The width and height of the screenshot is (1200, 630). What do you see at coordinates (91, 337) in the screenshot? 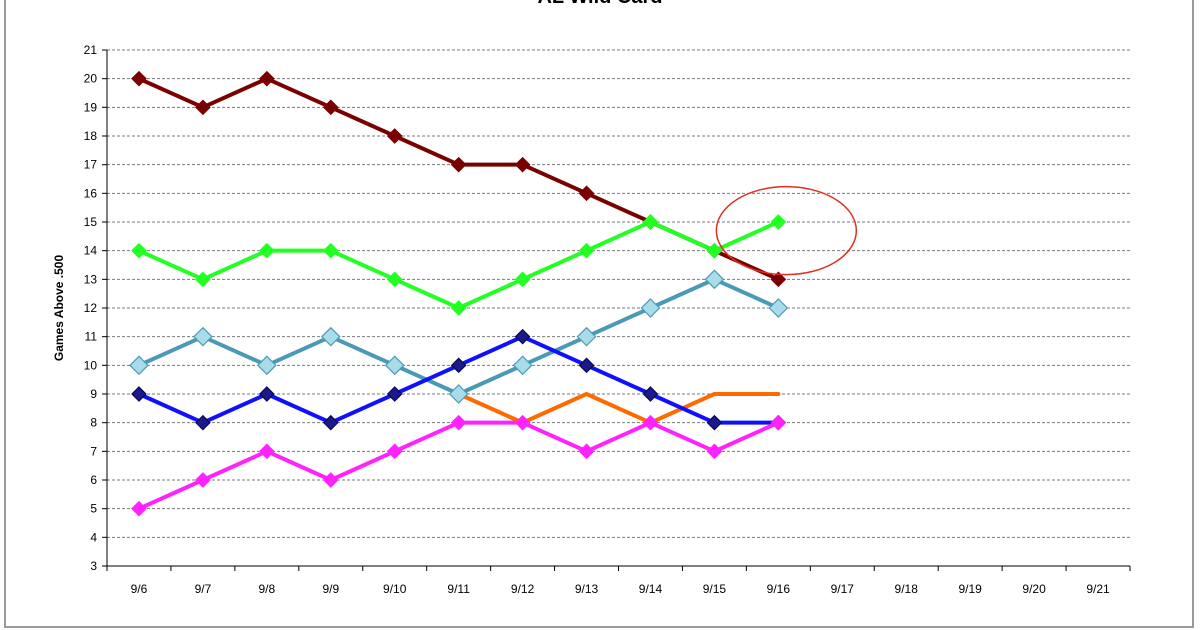
I see `y-tick-label: 11` at bounding box center [91, 337].